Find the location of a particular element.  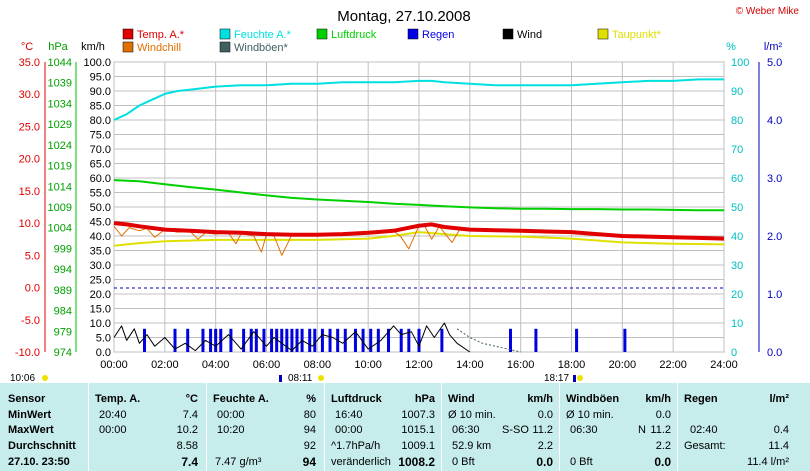

stats-humidity-cur-val: 94 is located at coordinates (309, 462).